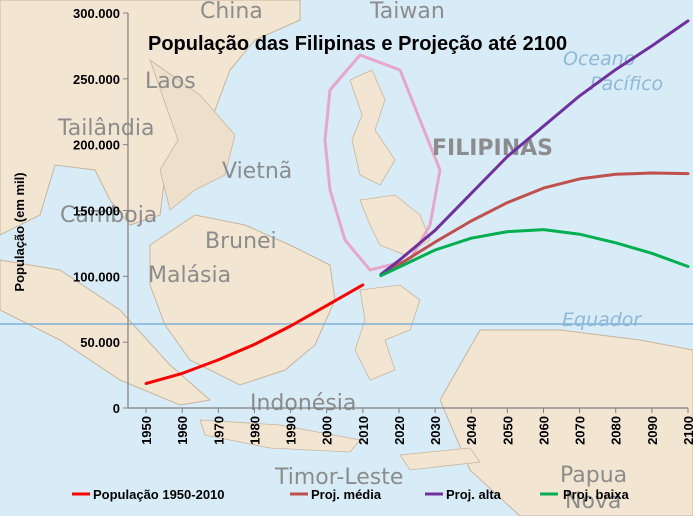 This screenshot has height=516, width=693. What do you see at coordinates (507, 430) in the screenshot?
I see `x-tick-label: 2050` at bounding box center [507, 430].